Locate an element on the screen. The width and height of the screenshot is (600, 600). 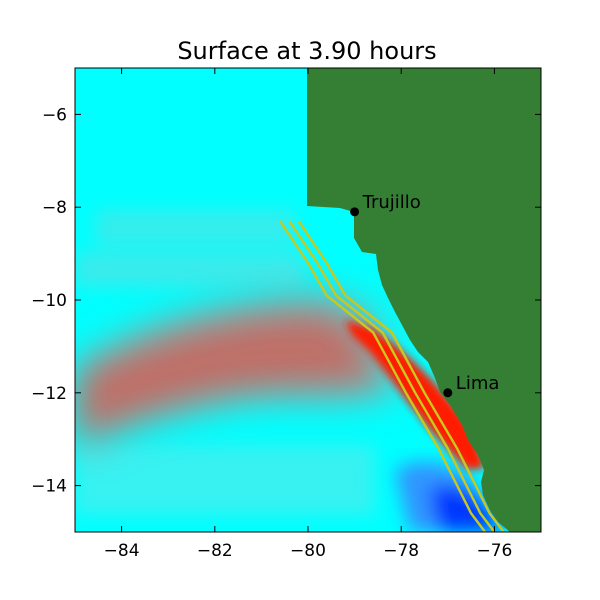
y-tick-label: −6 is located at coordinates (54, 115).